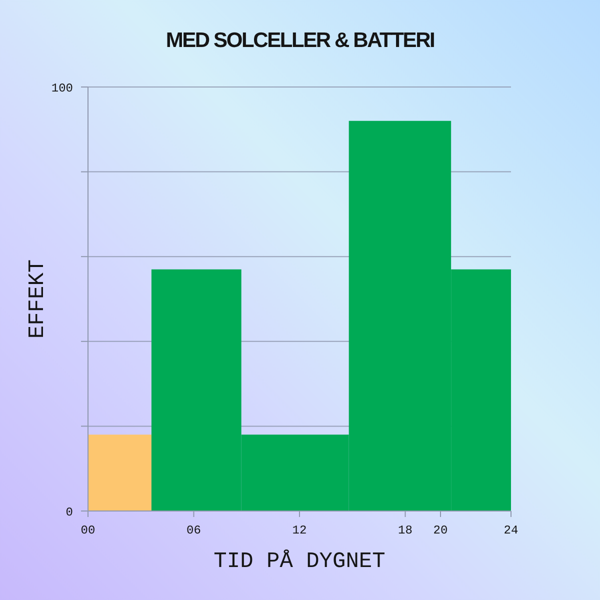  I want to click on x-tick-label: 06, so click(193, 531).